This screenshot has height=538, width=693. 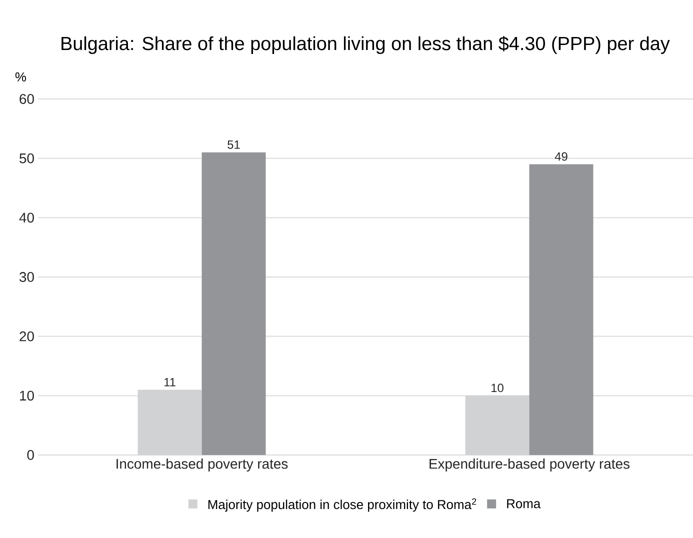 What do you see at coordinates (27, 99) in the screenshot?
I see `y-tick-label: 60` at bounding box center [27, 99].